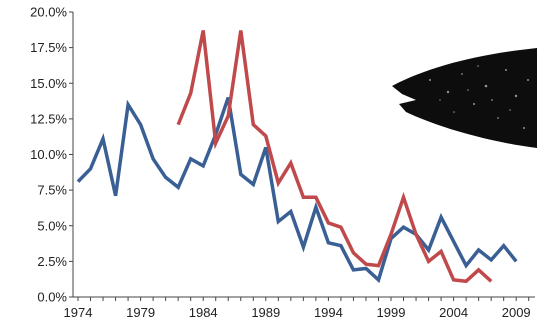  Describe the element at coordinates (479, 97) in the screenshot. I see `fish-silhouette-texture` at that location.